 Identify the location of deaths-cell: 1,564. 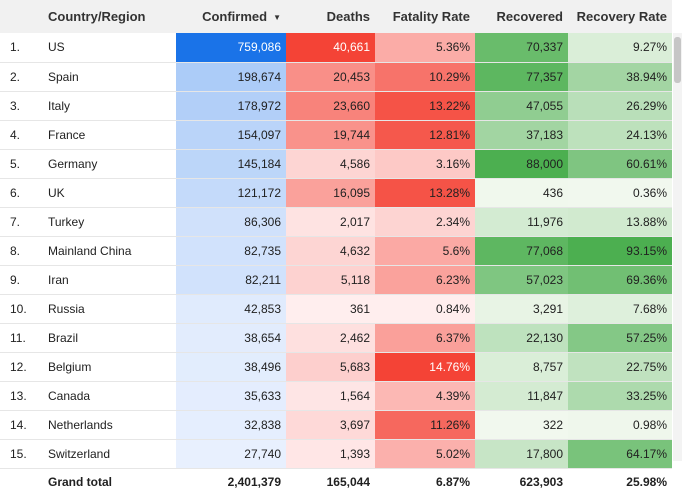
(330, 396).